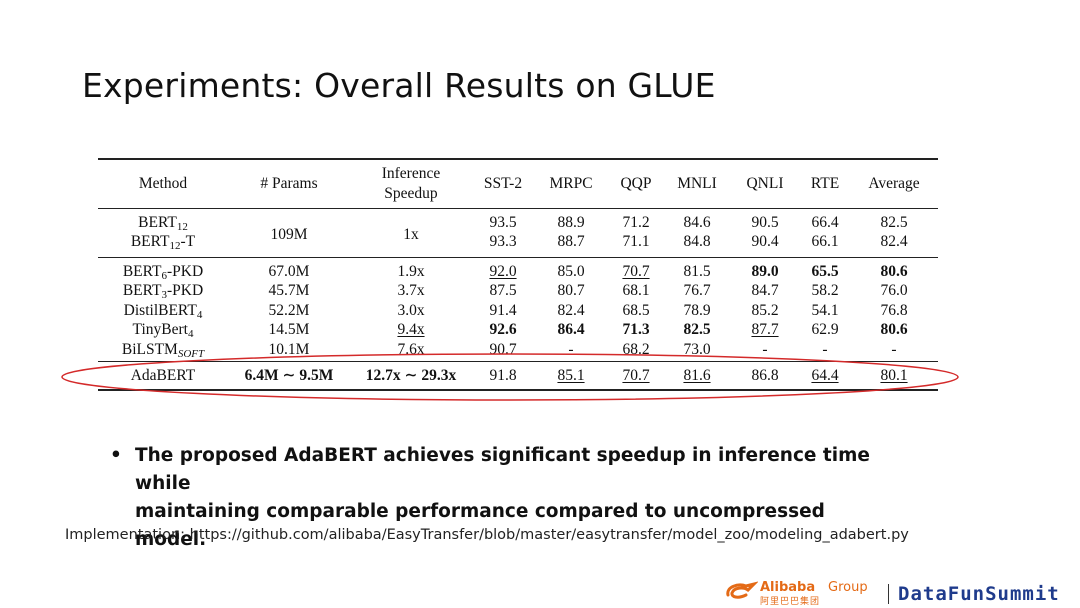 This screenshot has width=1080, height=608. Describe the element at coordinates (411, 193) in the screenshot. I see `header-speedup-line2: Speedup` at that location.